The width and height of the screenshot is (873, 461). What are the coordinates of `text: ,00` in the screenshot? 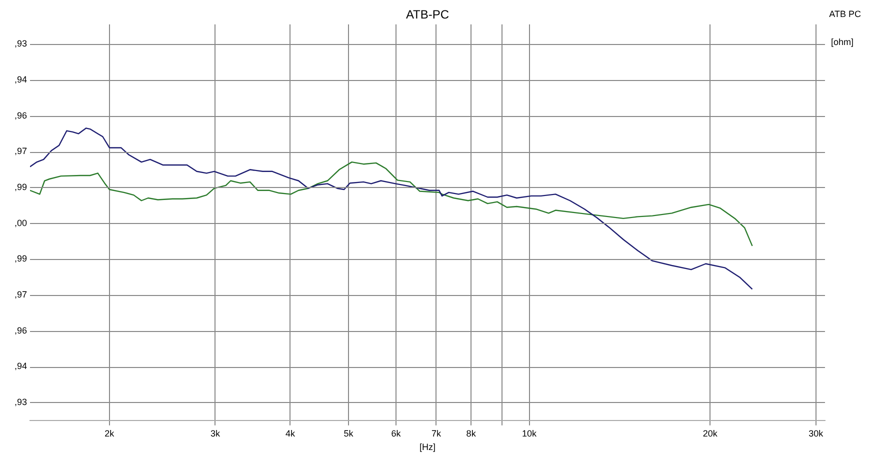 It's located at (20, 223).